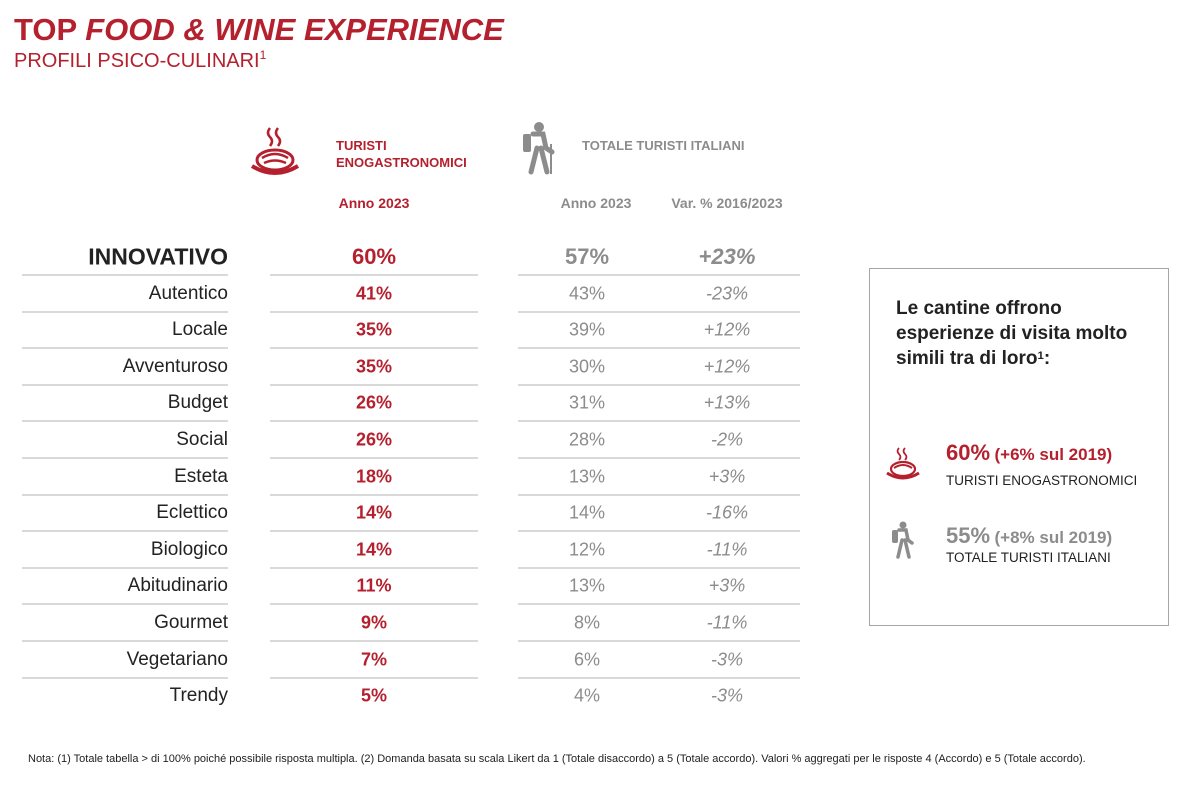 The height and width of the screenshot is (800, 1200). Describe the element at coordinates (175, 366) in the screenshot. I see `row-label: Avventuroso` at that location.